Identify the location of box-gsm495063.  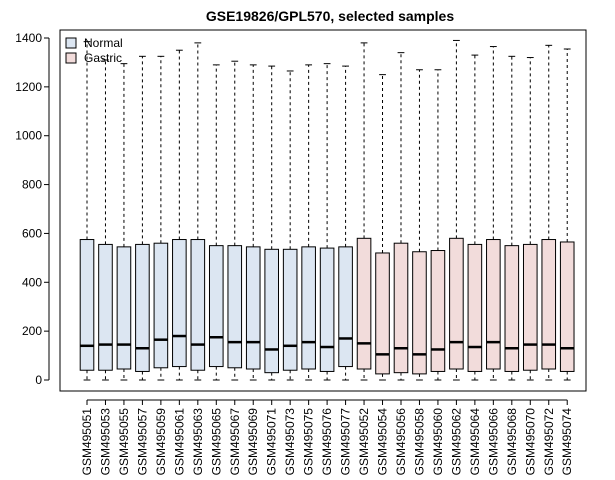
(198, 211).